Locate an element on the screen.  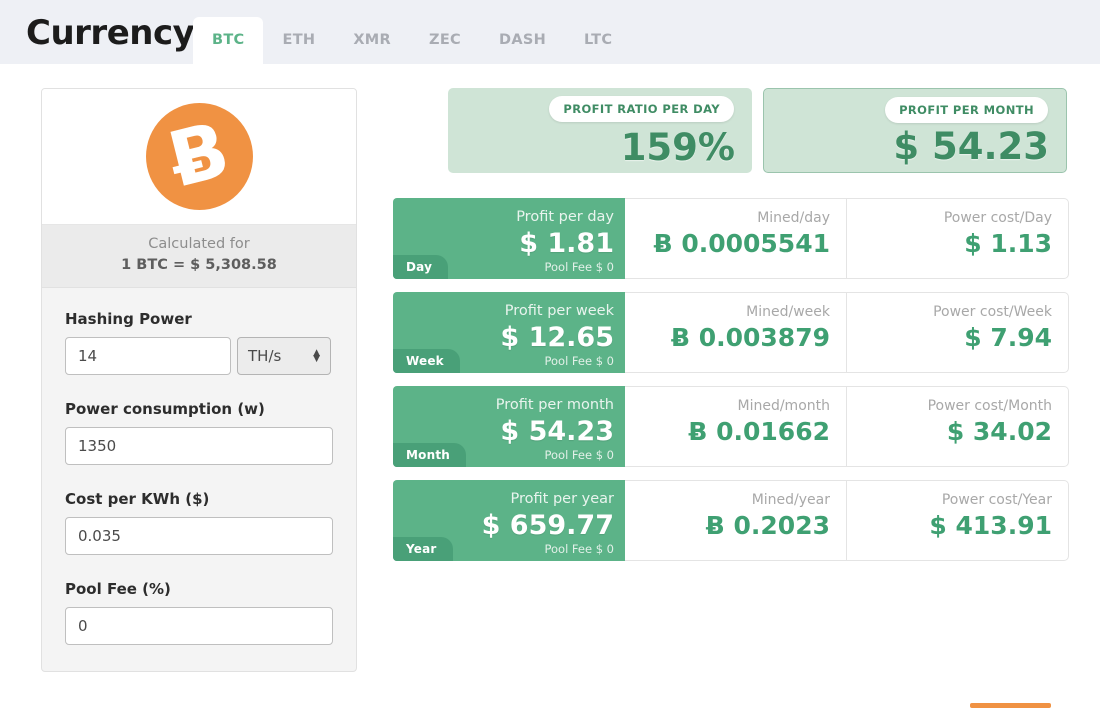
chevron-updown-icon: ▲ ▼ is located at coordinates (316, 356).